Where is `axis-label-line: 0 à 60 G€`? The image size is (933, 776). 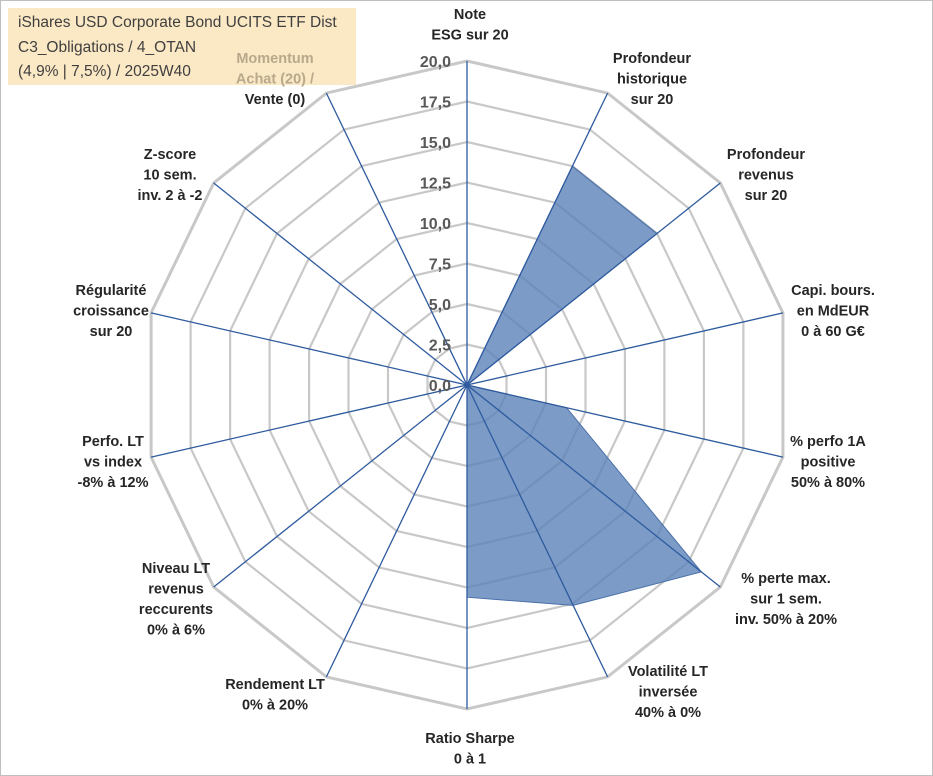 axis-label-line: 0 à 60 G€ is located at coordinates (833, 332).